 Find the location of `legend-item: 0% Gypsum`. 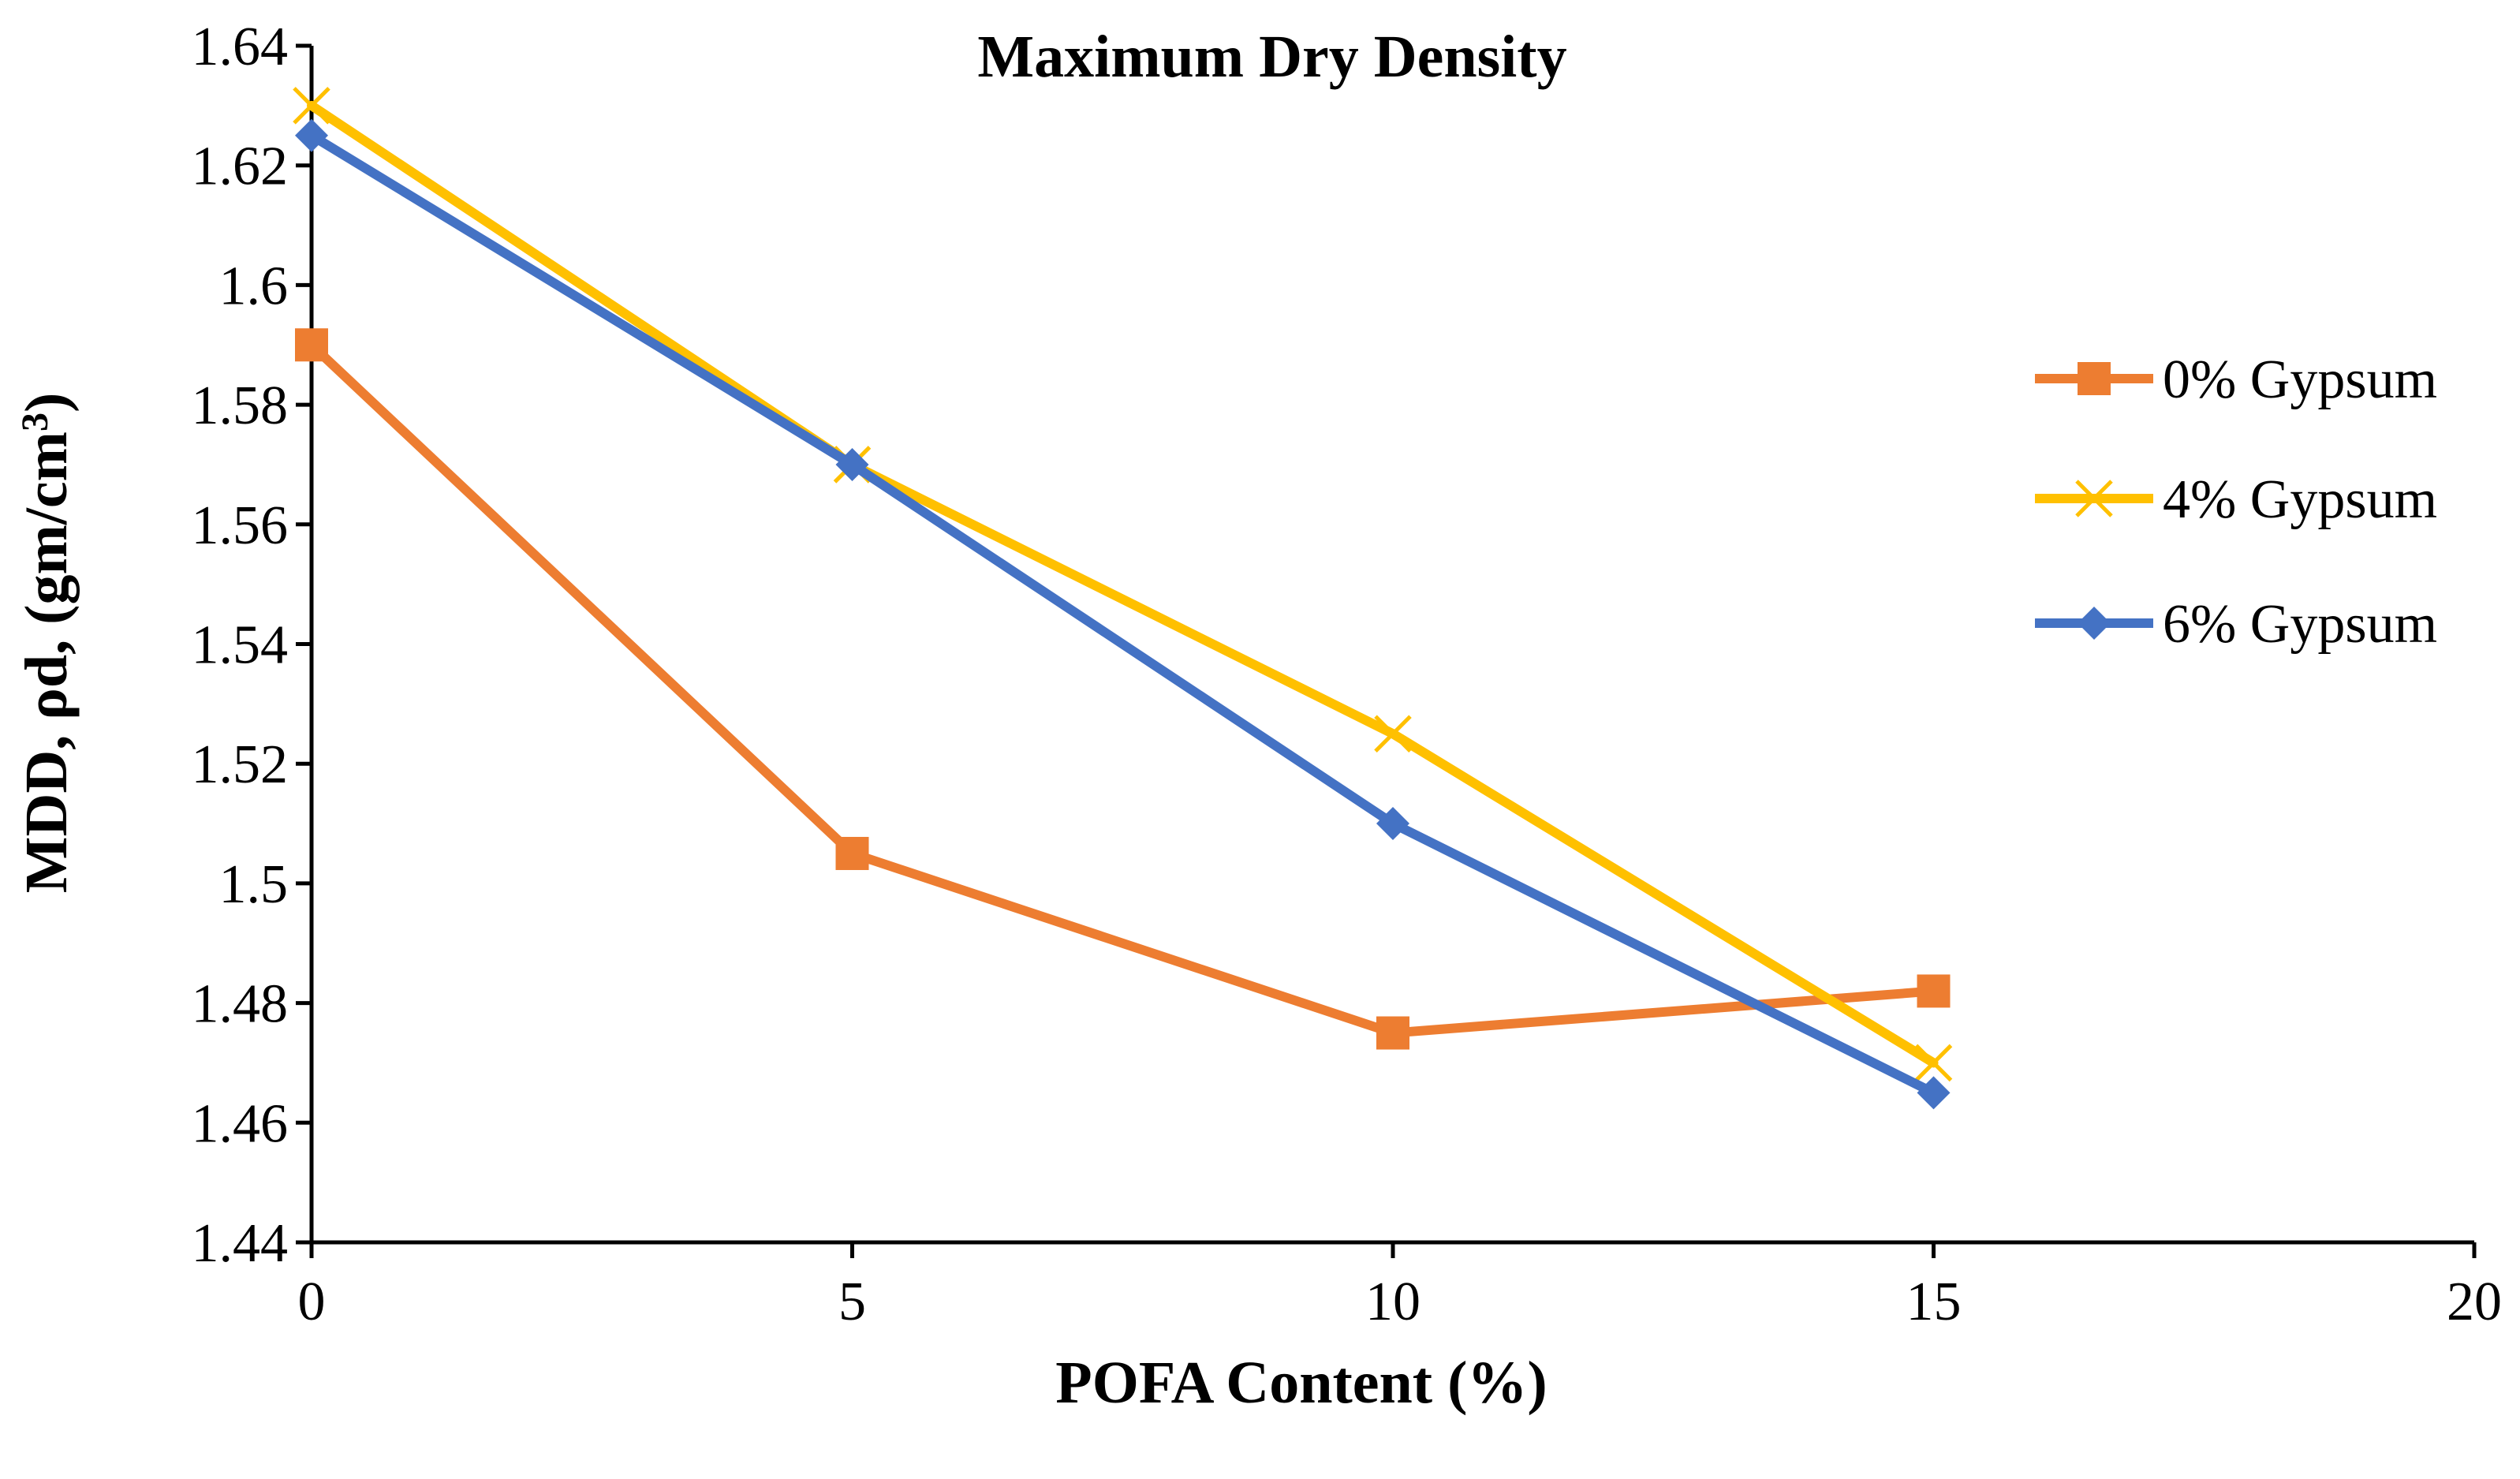

legend-item: 0% Gypsum is located at coordinates (2236, 379).